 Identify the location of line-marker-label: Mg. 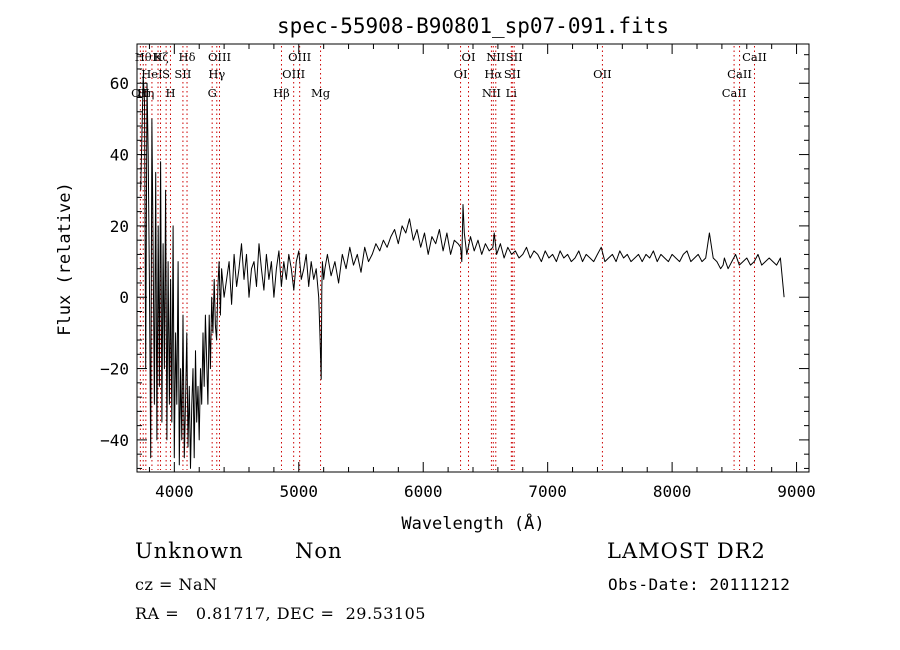
(321, 93).